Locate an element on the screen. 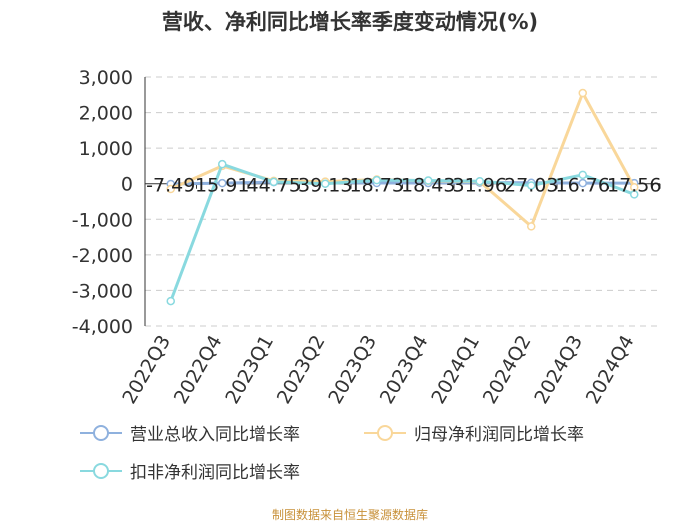 Image resolution: width=700 pixels, height=525 pixels. legend-label-deducted-net-profit: 扣非净利润同比增长率 is located at coordinates (215, 473).